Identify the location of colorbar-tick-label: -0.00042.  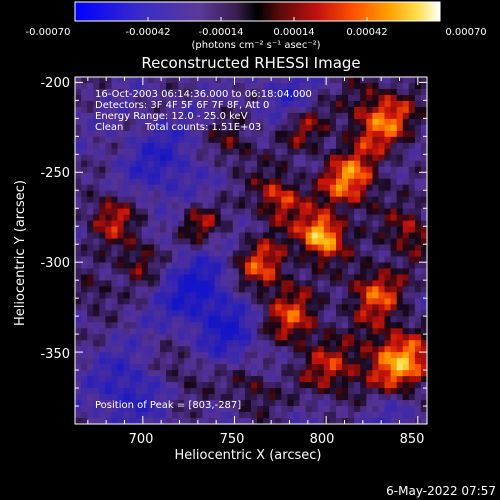
(148, 32).